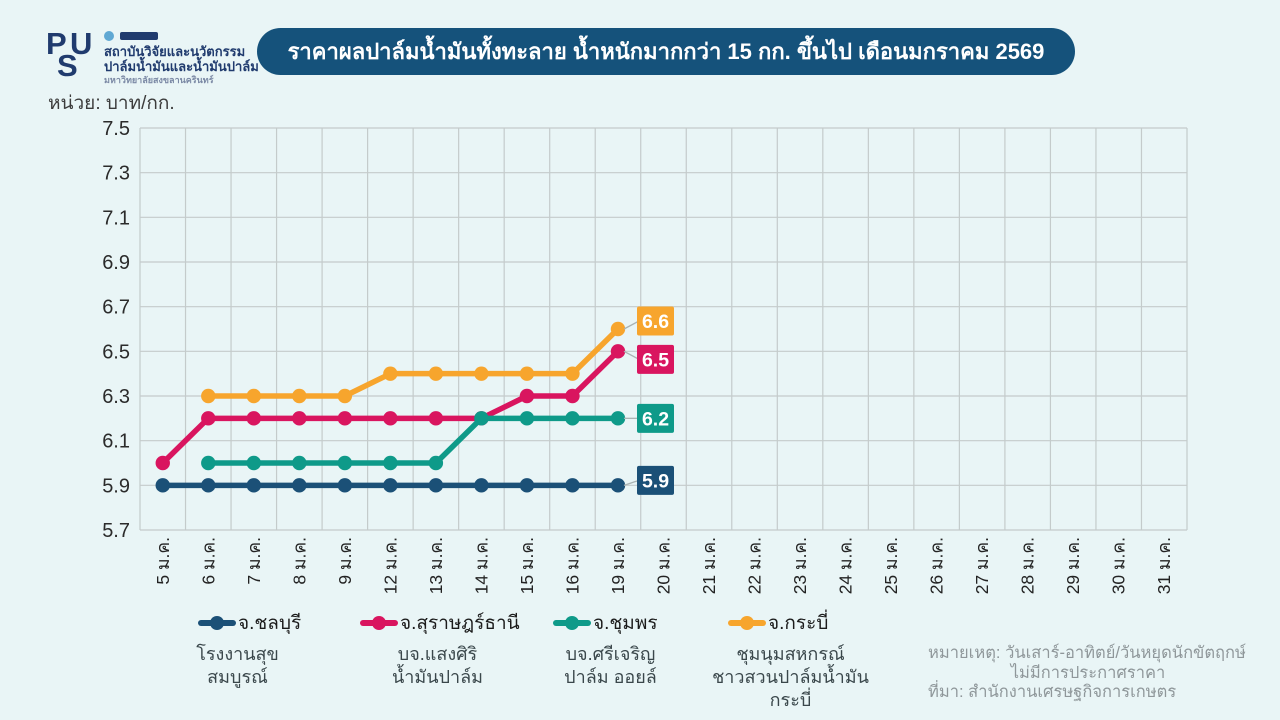  What do you see at coordinates (299, 561) in the screenshot?
I see `x-axis-label: 8 ม.ค.` at bounding box center [299, 561].